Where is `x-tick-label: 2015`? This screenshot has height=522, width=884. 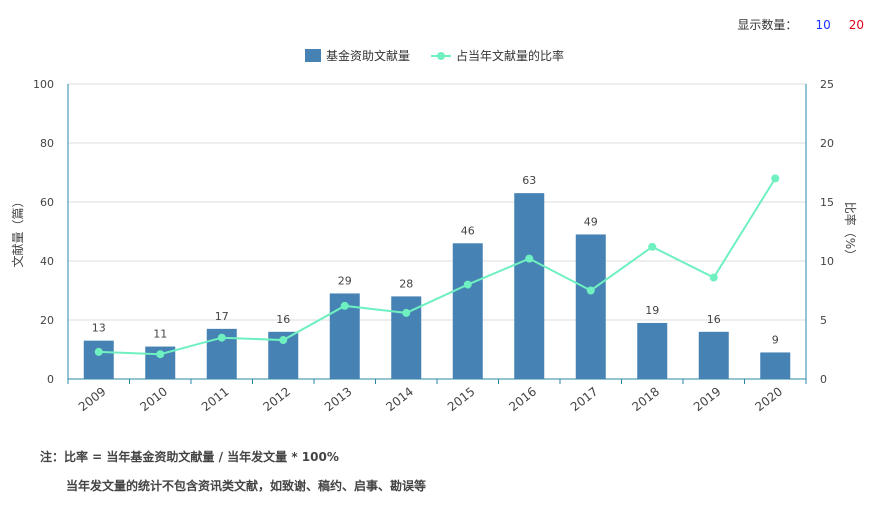
x-tick-label: 2015 is located at coordinates (461, 399).